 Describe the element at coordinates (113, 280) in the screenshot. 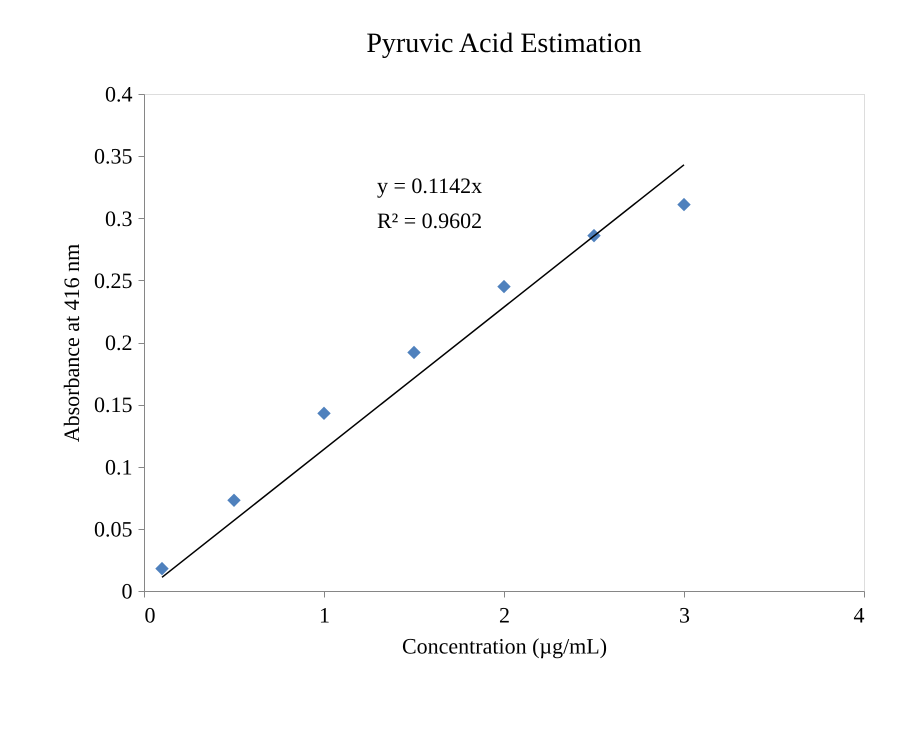

I see `y-tick-label: 0.25` at that location.